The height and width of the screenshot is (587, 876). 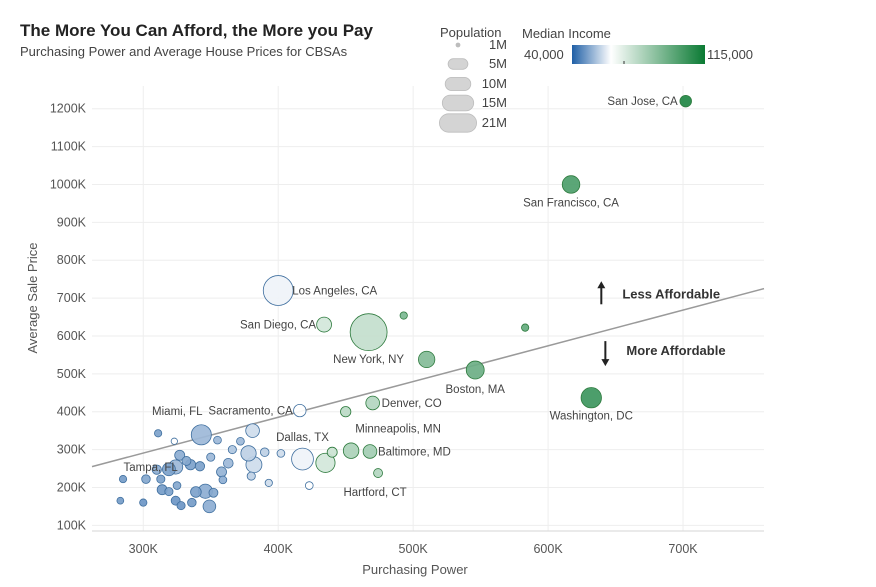 What do you see at coordinates (415, 569) in the screenshot?
I see `x-axis-title: Purchasing Power` at bounding box center [415, 569].